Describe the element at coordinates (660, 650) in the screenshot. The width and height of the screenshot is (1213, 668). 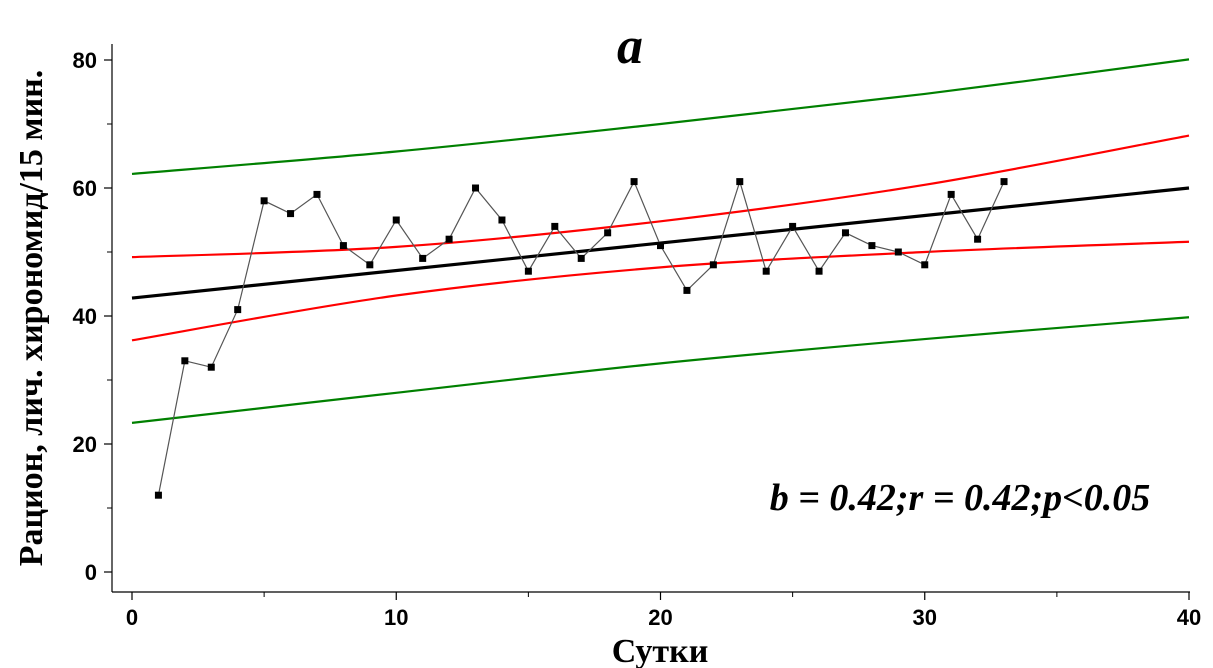
I see `x-axis-title: Сутки` at that location.